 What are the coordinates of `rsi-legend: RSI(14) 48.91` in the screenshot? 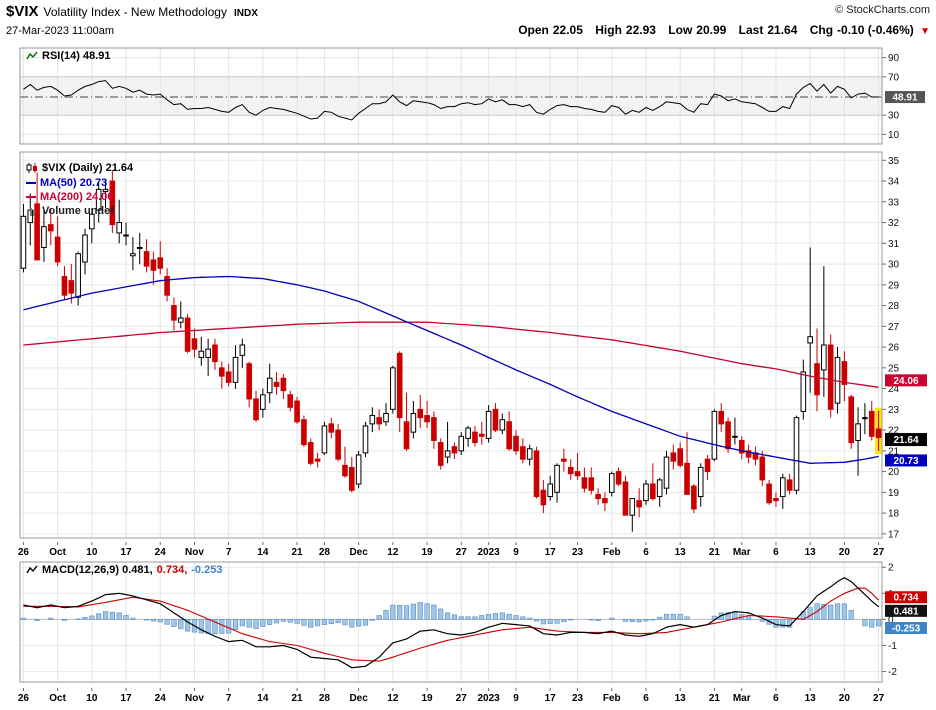 It's located at (68, 56).